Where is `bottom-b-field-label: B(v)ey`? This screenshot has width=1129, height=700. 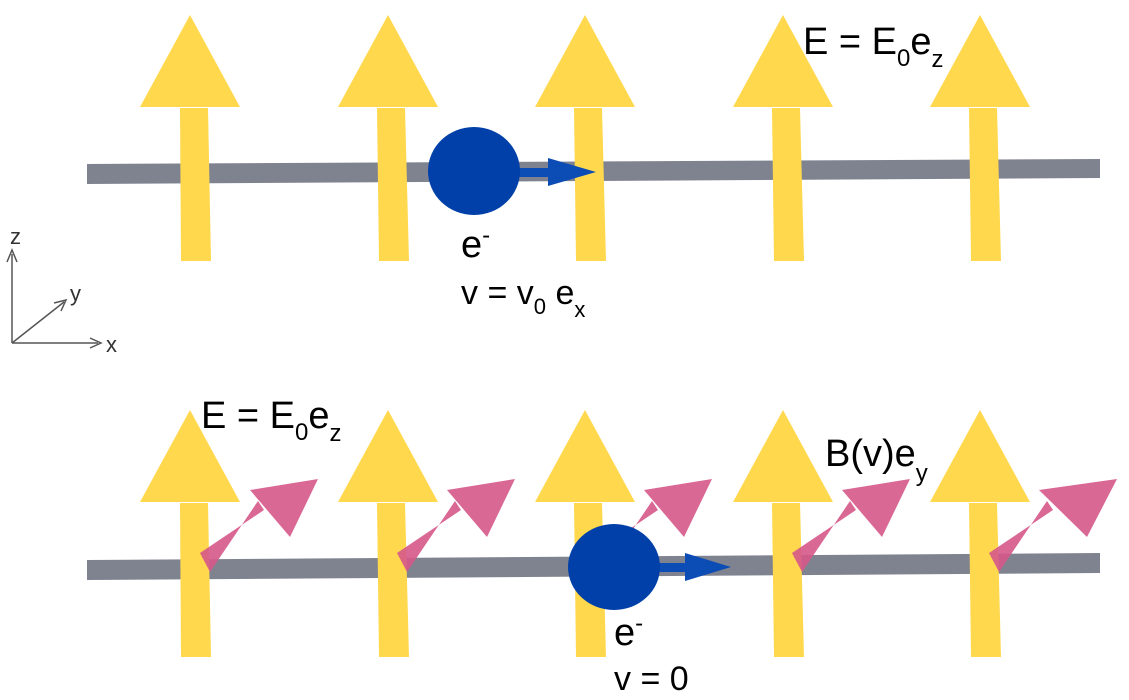 bottom-b-field-label: B(v)ey is located at coordinates (876, 460).